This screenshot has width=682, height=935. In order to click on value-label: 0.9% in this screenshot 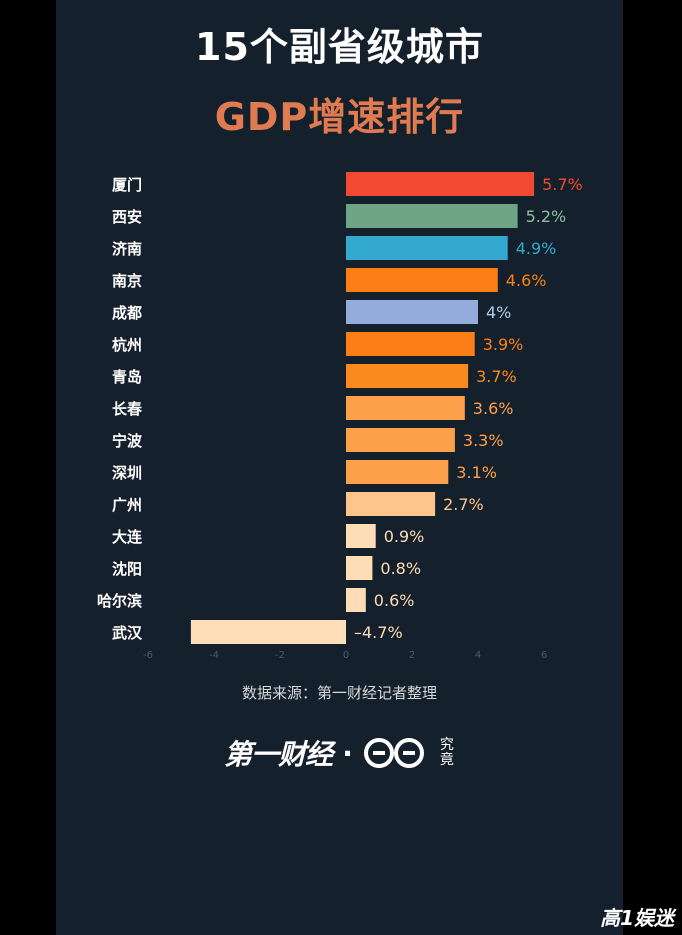, I will do `click(404, 536)`.